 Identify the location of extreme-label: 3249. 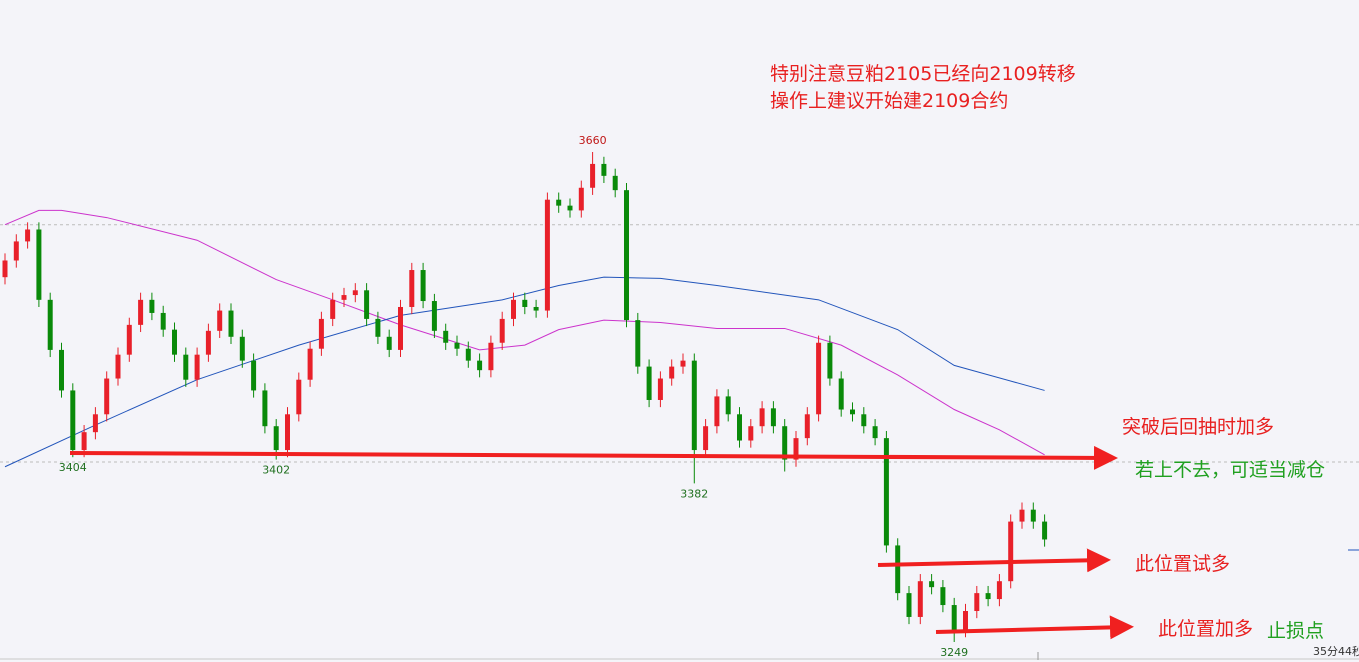
(954, 652).